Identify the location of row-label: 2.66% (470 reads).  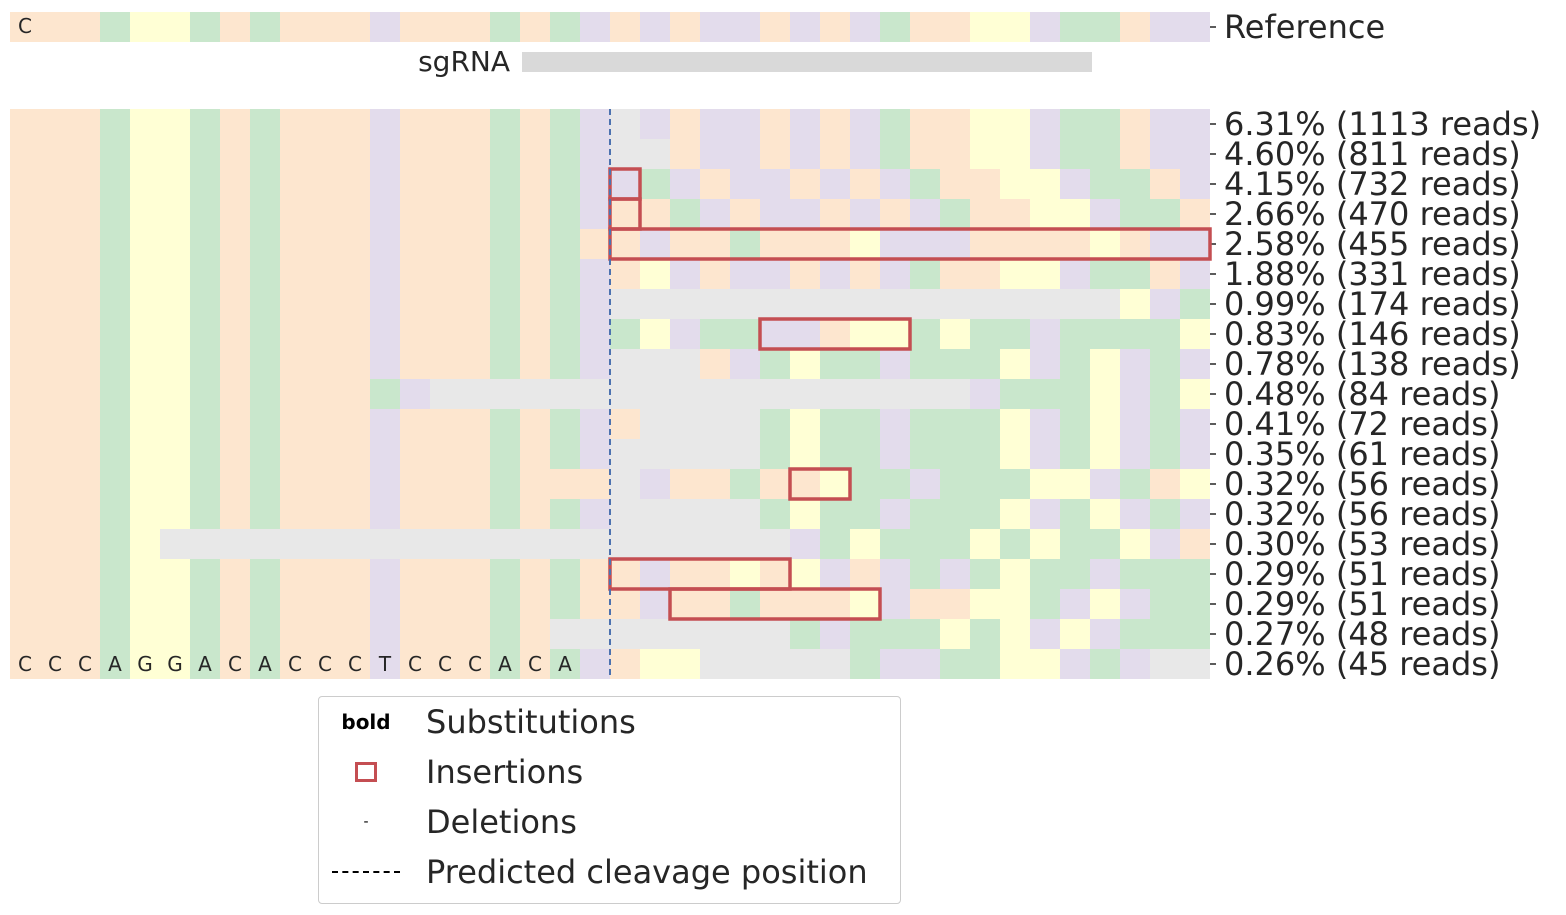
(1372, 214).